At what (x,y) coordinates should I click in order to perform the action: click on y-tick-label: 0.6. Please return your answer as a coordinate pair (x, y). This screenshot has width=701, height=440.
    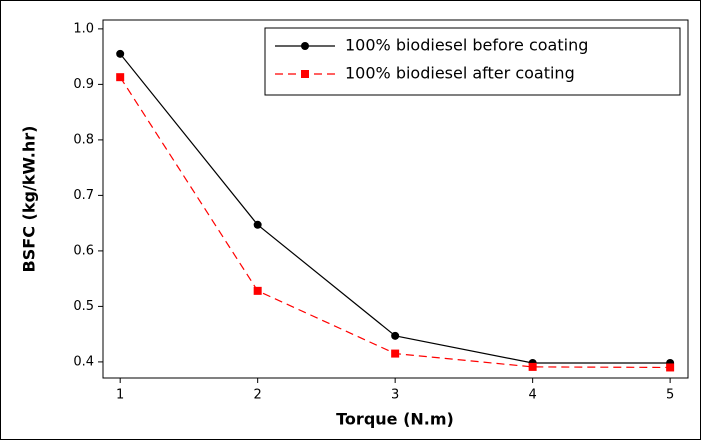
    Looking at the image, I should click on (83, 250).